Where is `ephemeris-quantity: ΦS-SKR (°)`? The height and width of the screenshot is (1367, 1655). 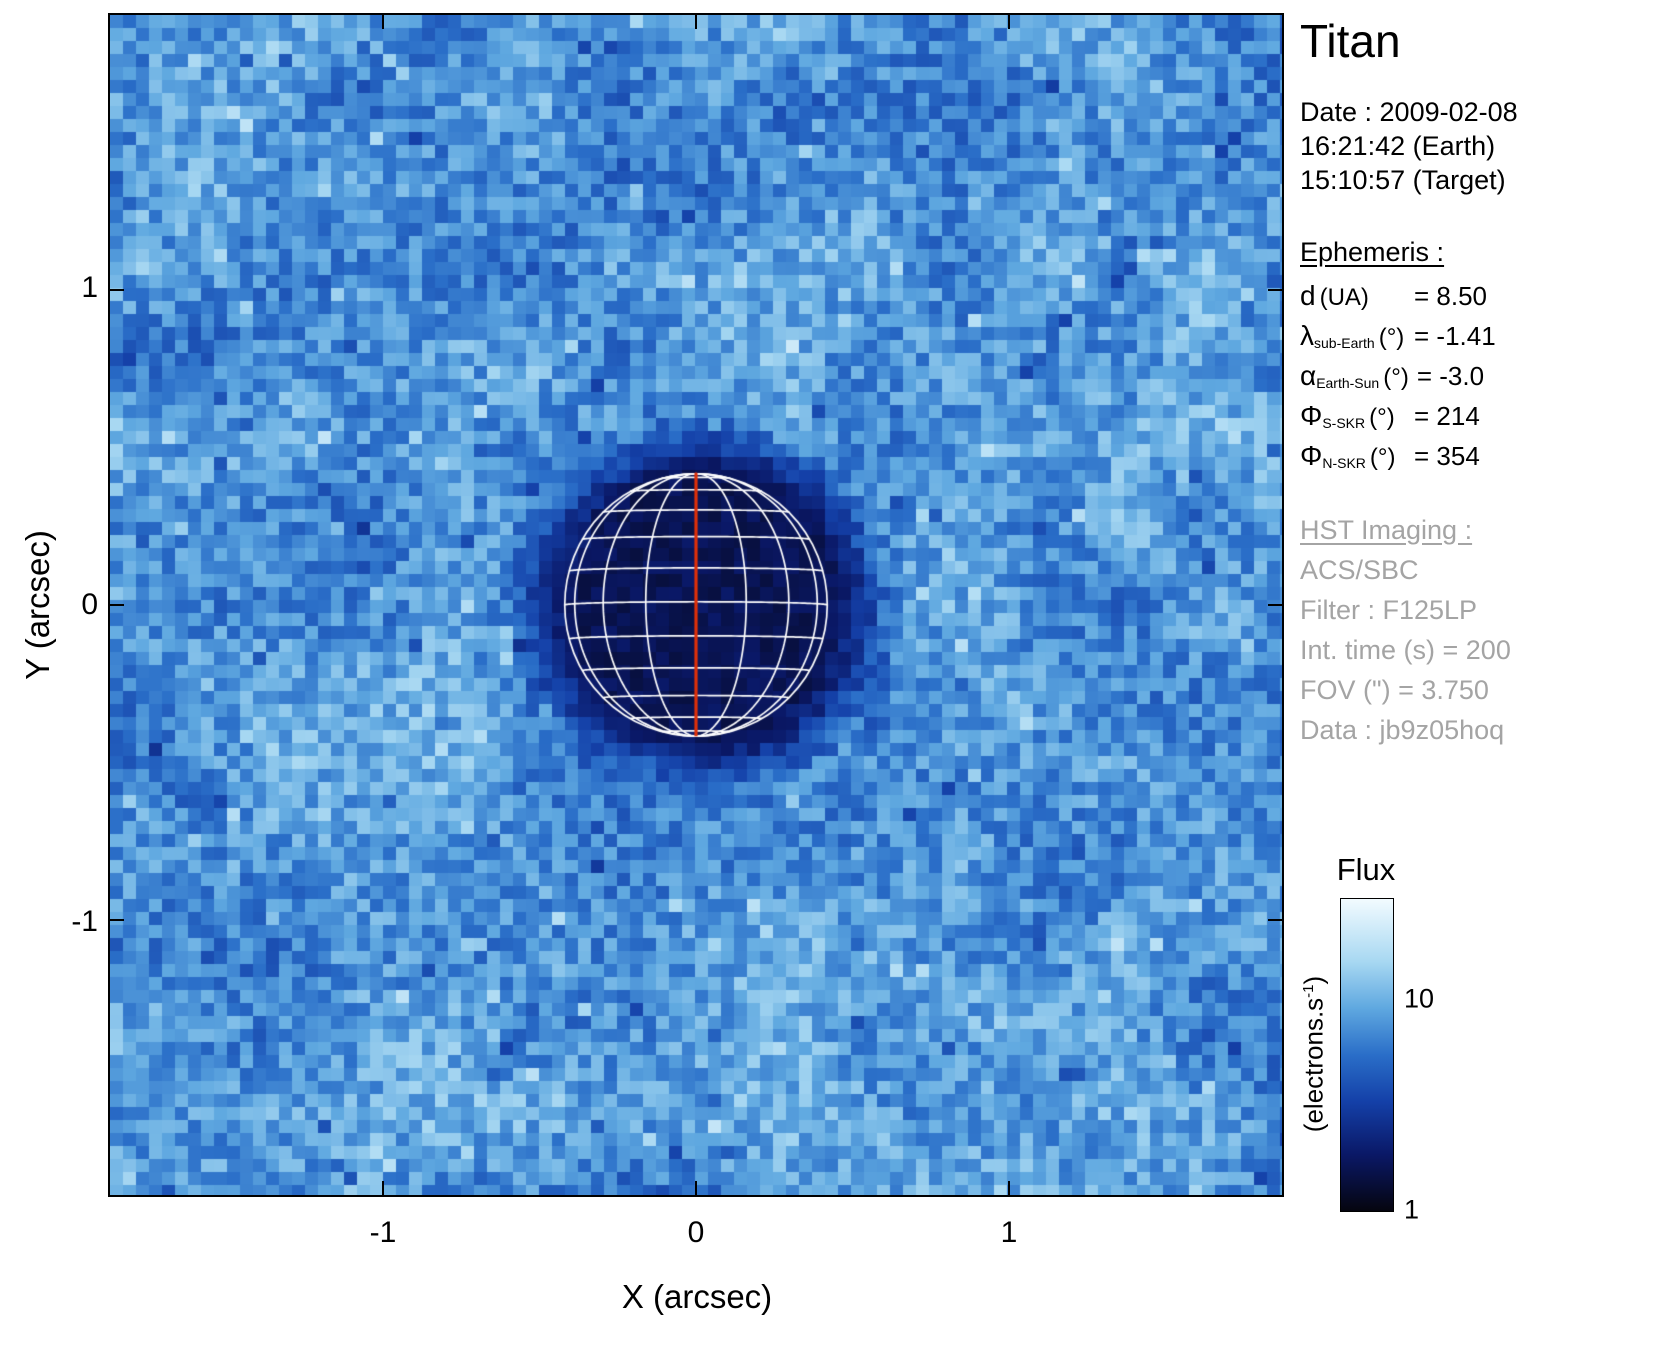 ephemeris-quantity: ΦS-SKR (°) is located at coordinates (1353, 416).